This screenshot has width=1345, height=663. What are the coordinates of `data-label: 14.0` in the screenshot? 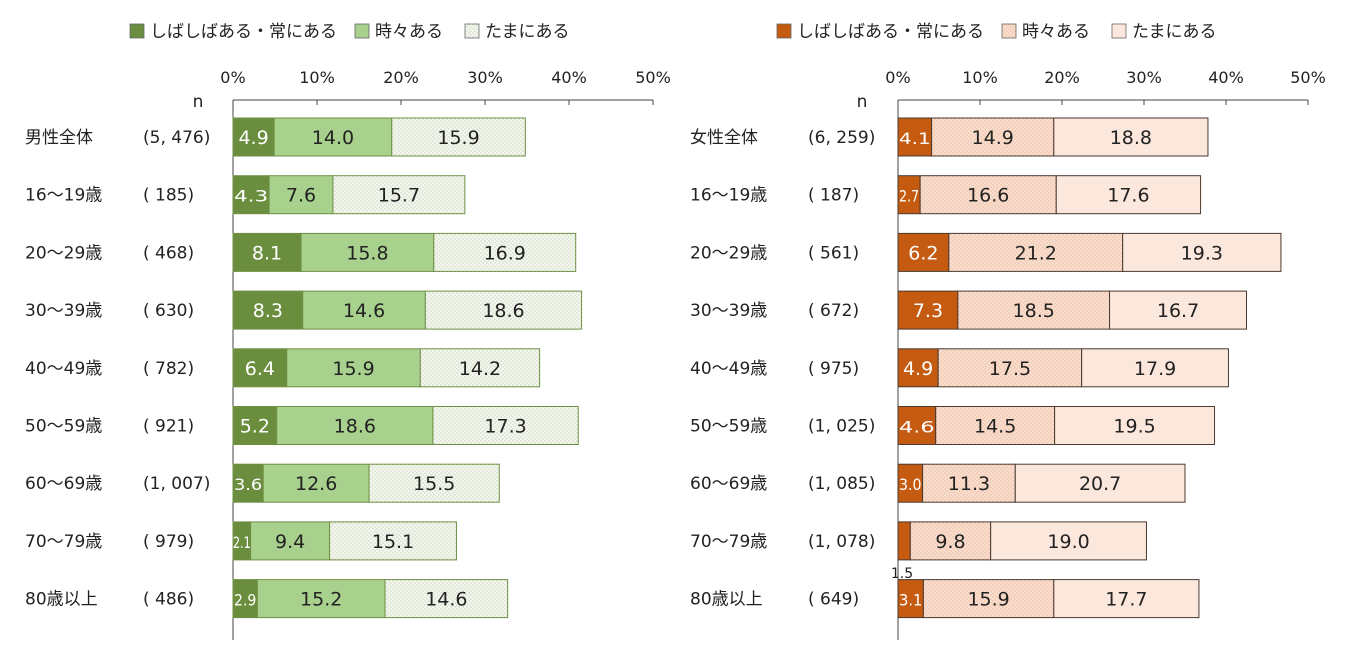 It's located at (333, 138).